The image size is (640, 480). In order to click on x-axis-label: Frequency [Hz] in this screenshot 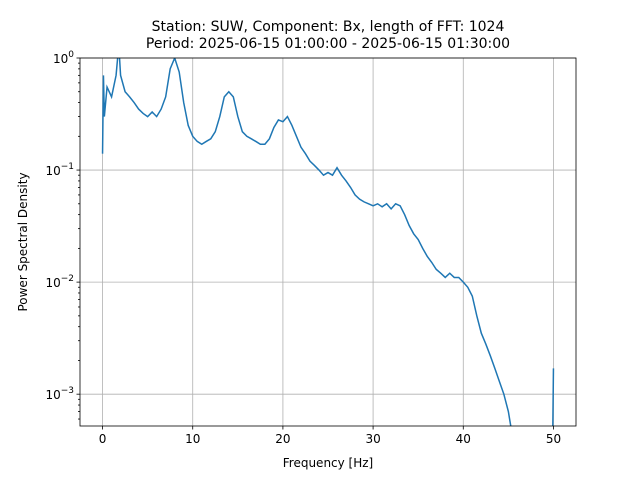, I will do `click(328, 463)`.